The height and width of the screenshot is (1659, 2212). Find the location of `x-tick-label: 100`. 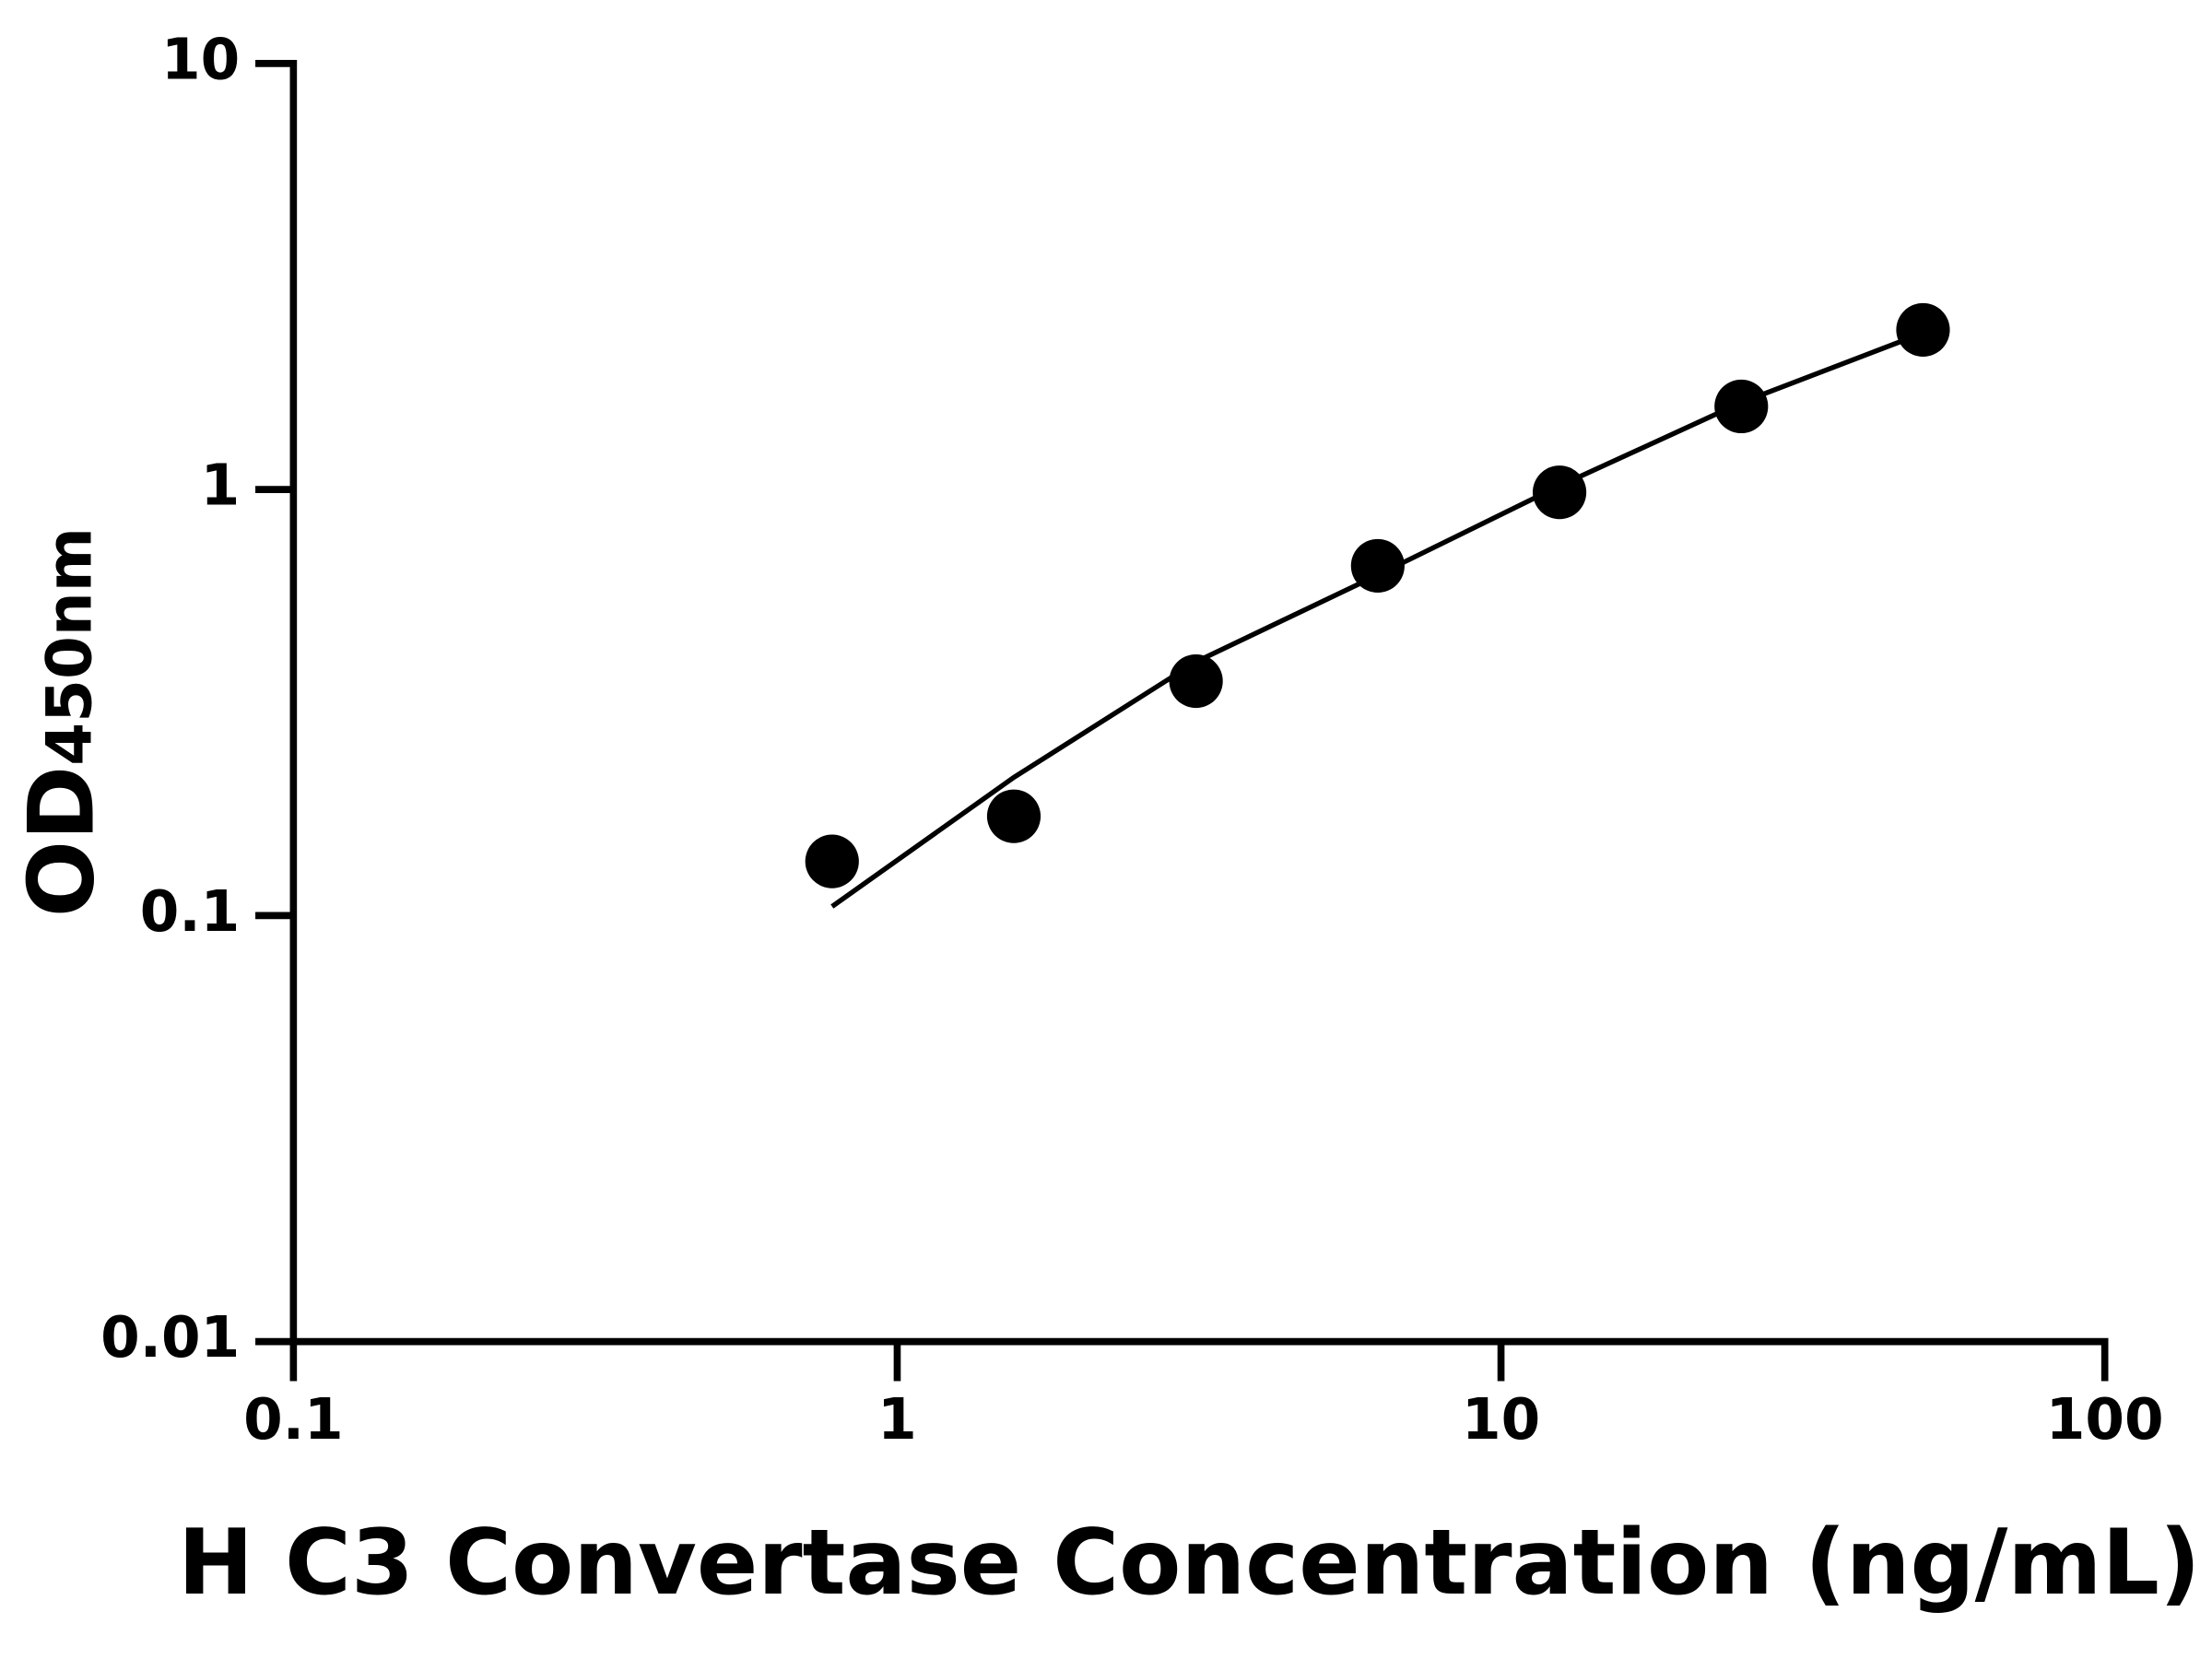

x-tick-label: 100 is located at coordinates (2105, 1420).